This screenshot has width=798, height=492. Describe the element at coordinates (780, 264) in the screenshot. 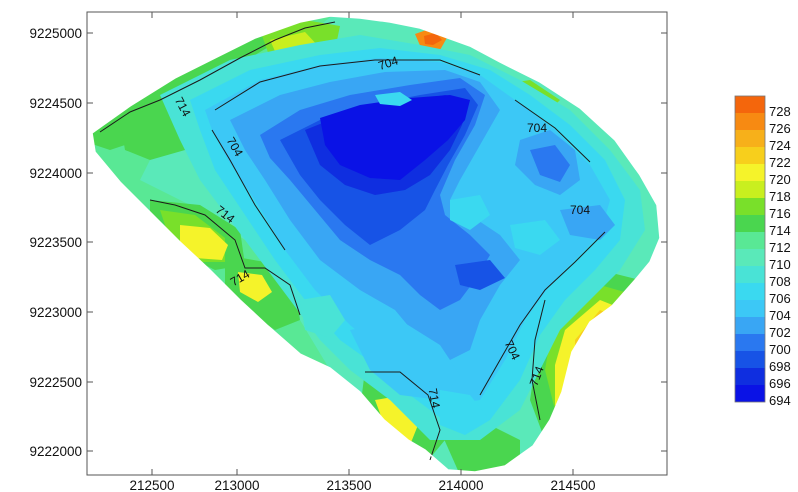

I see `legend-label: 710` at that location.